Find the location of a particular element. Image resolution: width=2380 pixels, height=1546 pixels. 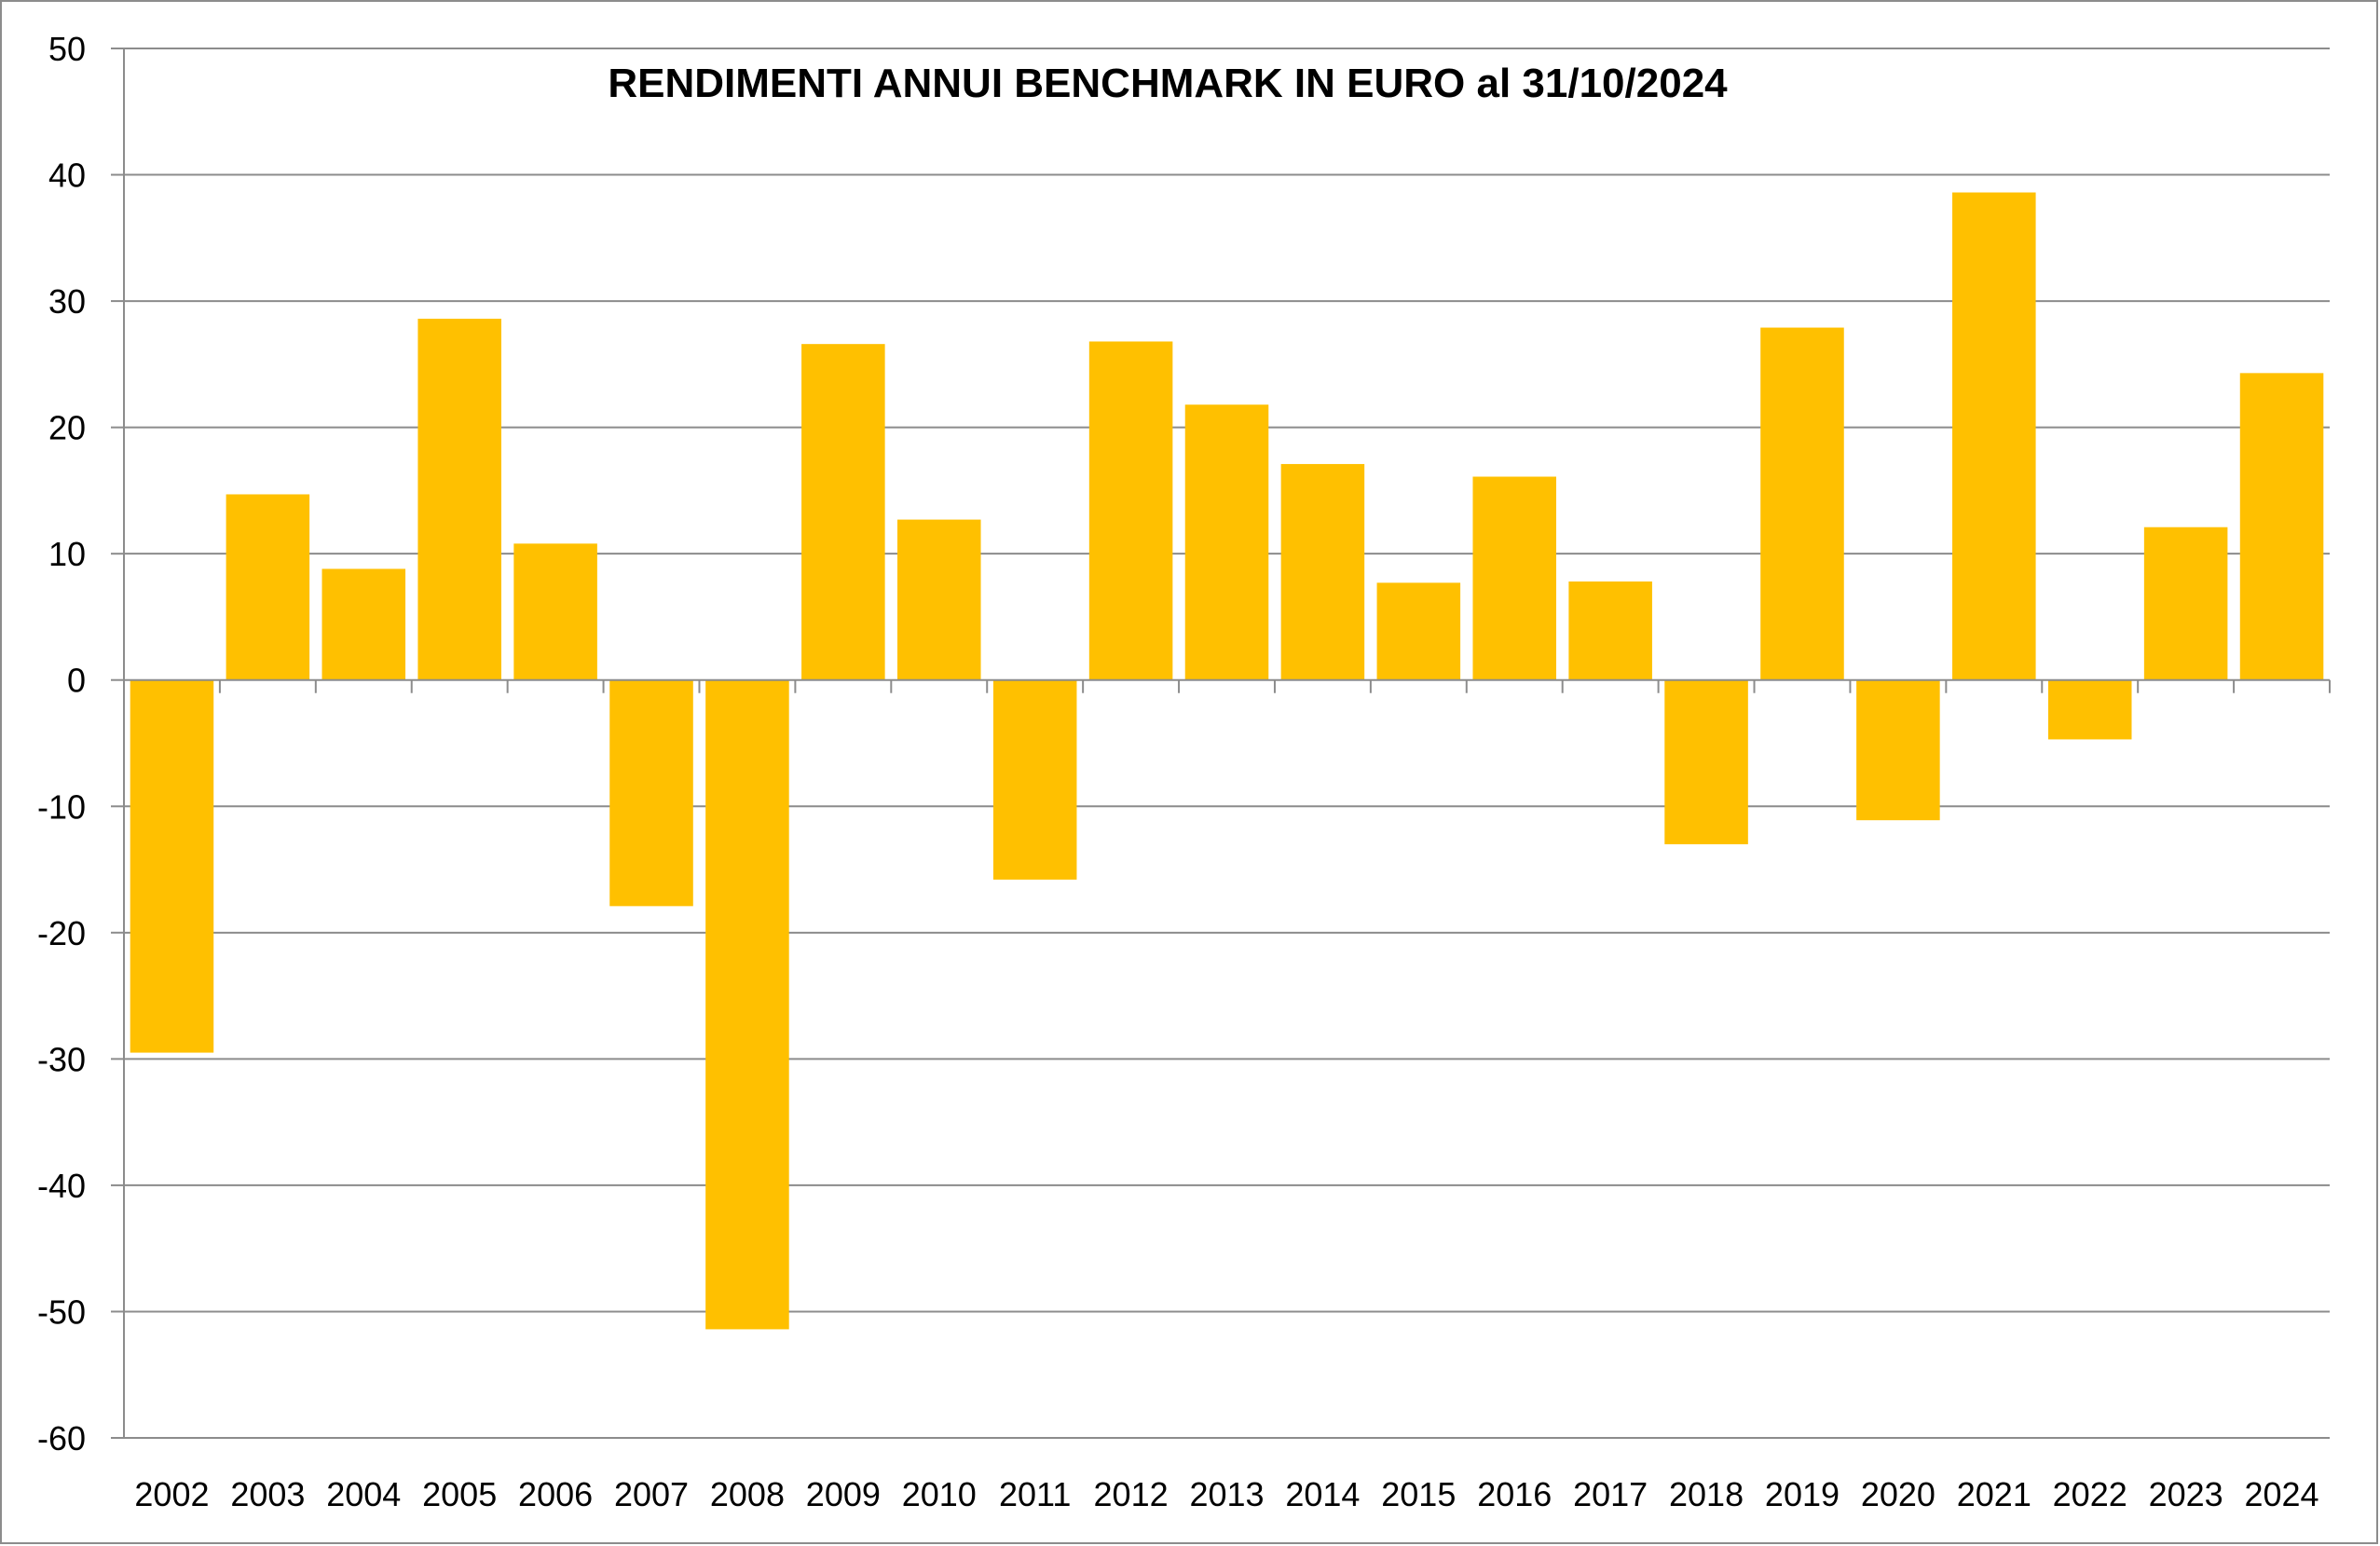

x-tick-label: 2018 is located at coordinates (1706, 1494).